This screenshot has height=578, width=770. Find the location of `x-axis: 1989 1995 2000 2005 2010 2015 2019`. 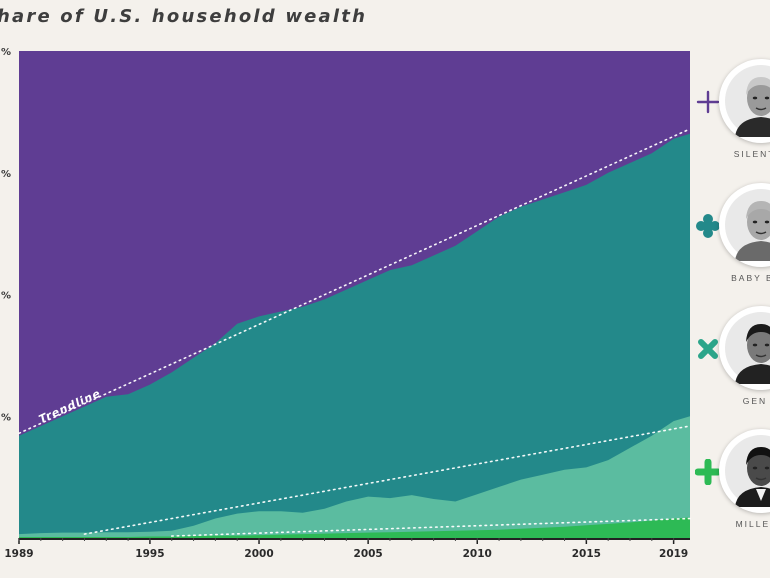

x-axis: 1989 1995 2000 2005 2010 2015 2019 is located at coordinates (347, 549).